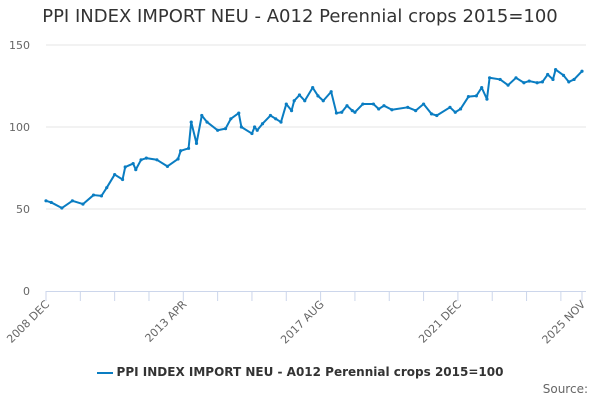 The width and height of the screenshot is (600, 400). What do you see at coordinates (28, 322) in the screenshot?
I see `x-tick-label: 2008 DEC` at bounding box center [28, 322].